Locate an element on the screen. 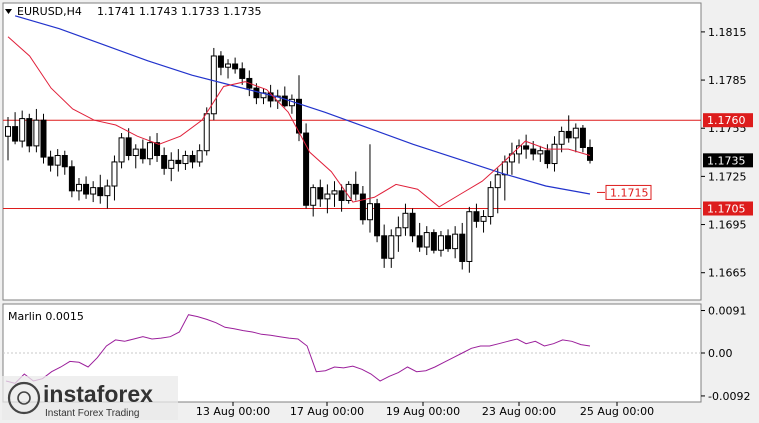  price-tags: 1.1760 1.1705 1.1735 is located at coordinates (728, 164).